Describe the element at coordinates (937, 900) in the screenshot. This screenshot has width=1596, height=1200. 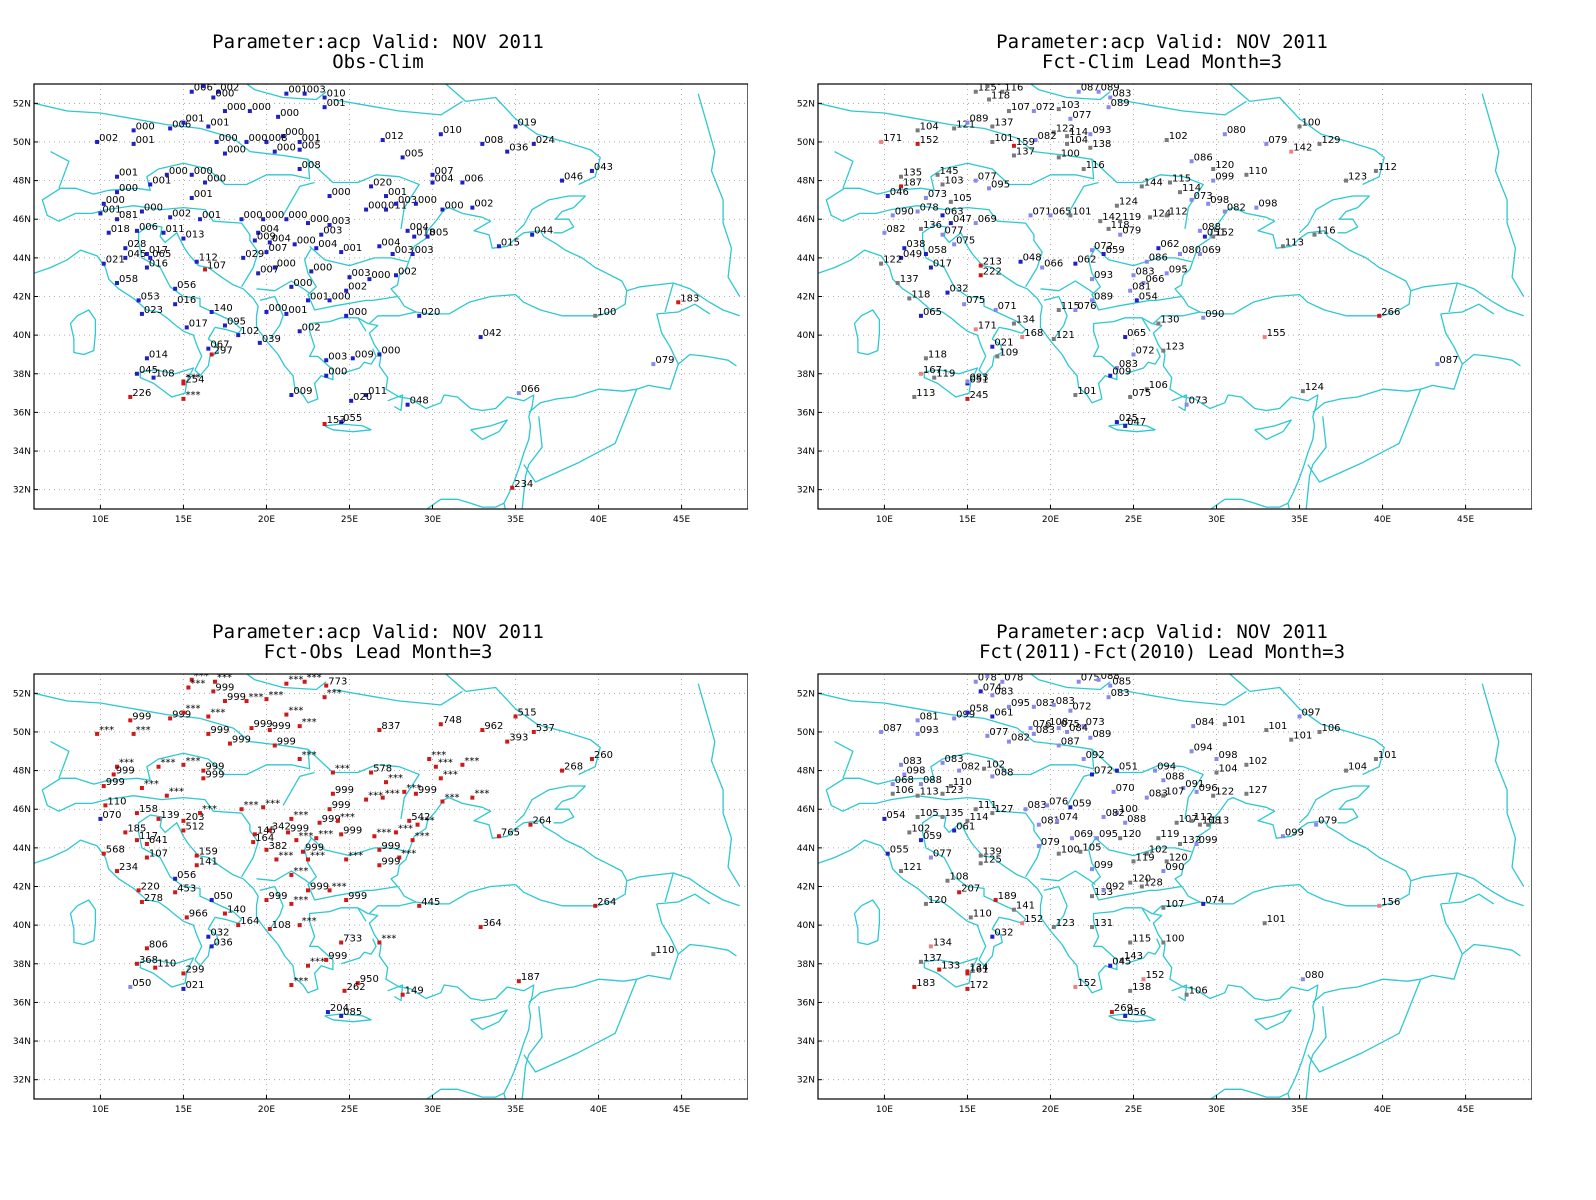
I see `station-value-label: 120` at that location.